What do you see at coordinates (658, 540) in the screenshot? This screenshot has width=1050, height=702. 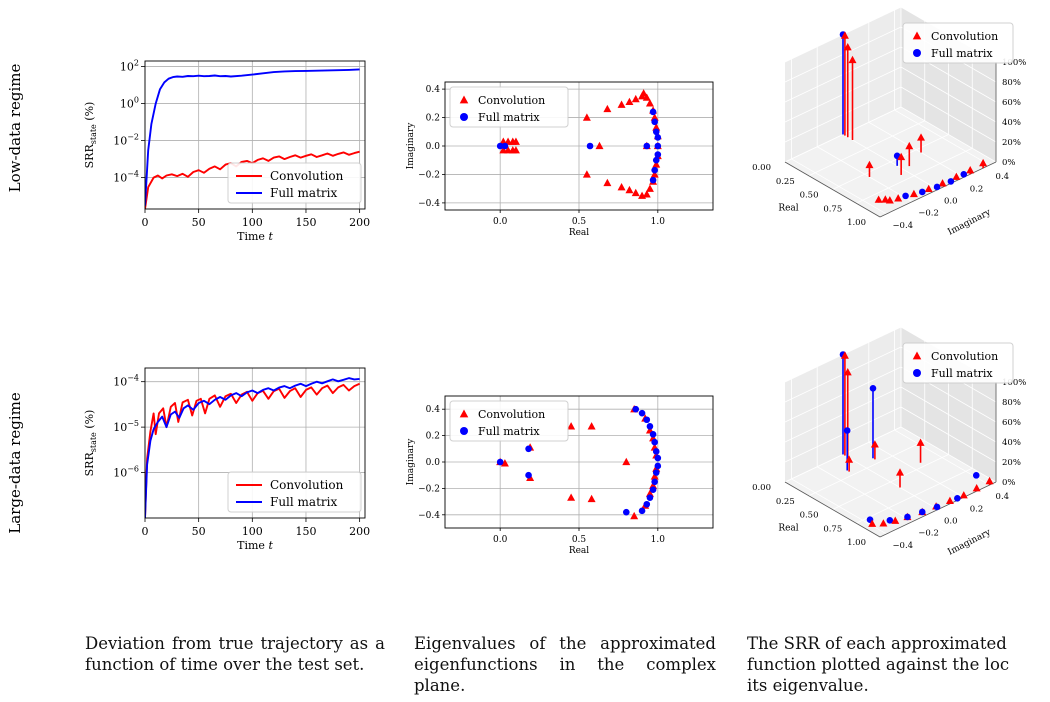 I see `tick-label: 1.0` at bounding box center [658, 540].